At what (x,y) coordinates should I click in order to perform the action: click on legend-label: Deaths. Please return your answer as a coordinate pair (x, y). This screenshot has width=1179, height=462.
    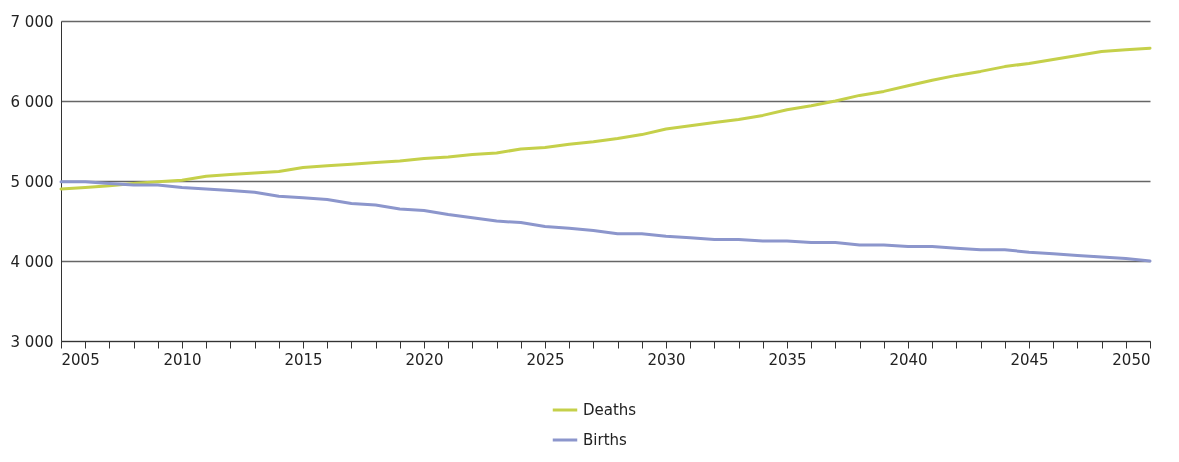
    Looking at the image, I should click on (610, 410).